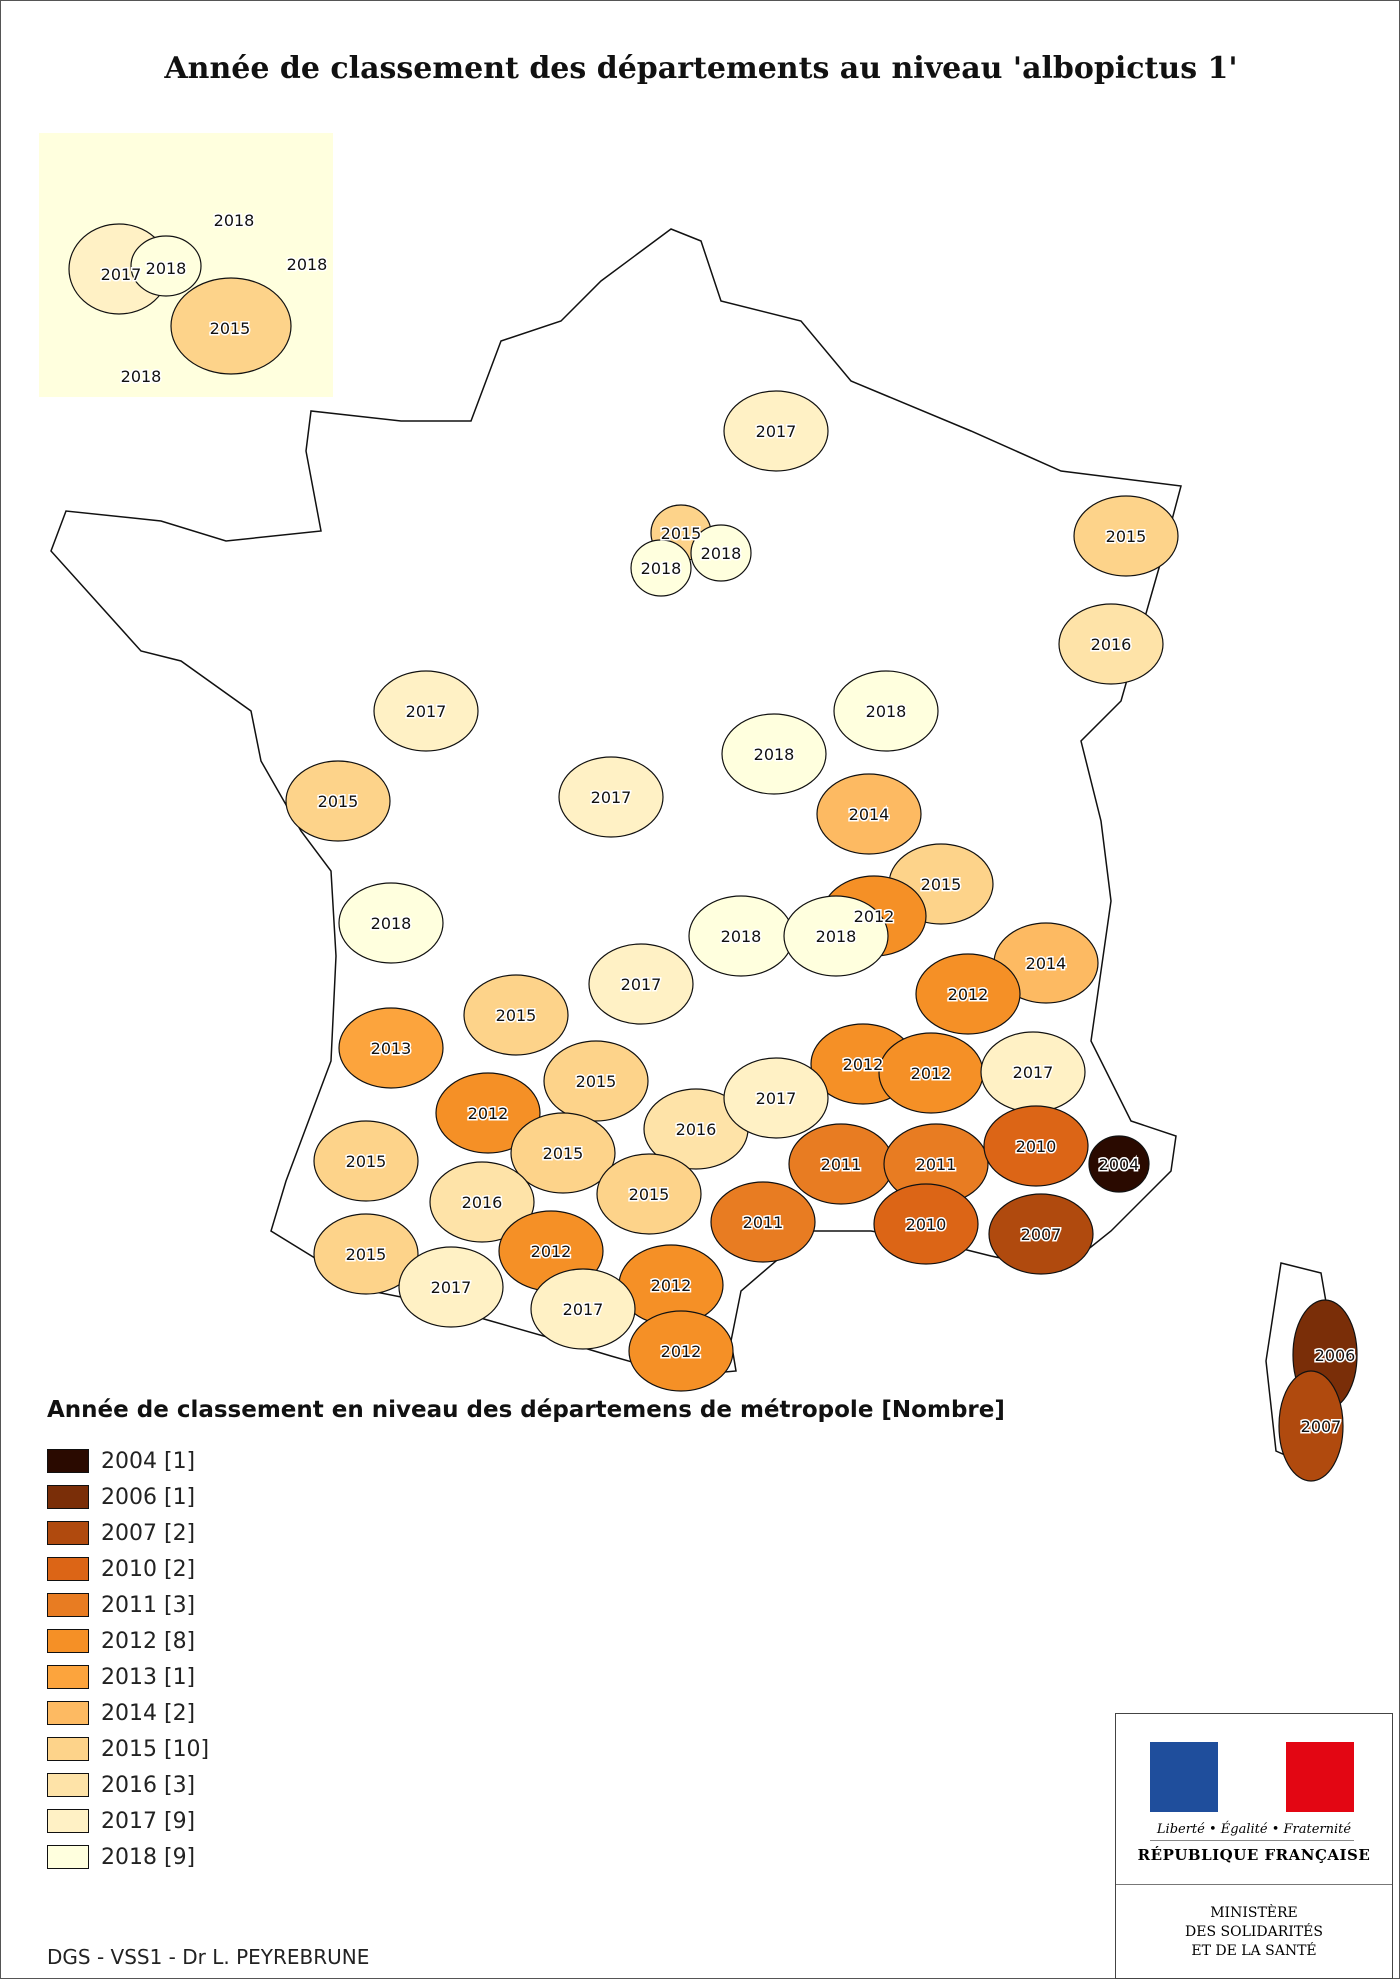 The image size is (1400, 1980). Describe the element at coordinates (148, 1857) in the screenshot. I see `legend-label: 2018 [9]` at that location.